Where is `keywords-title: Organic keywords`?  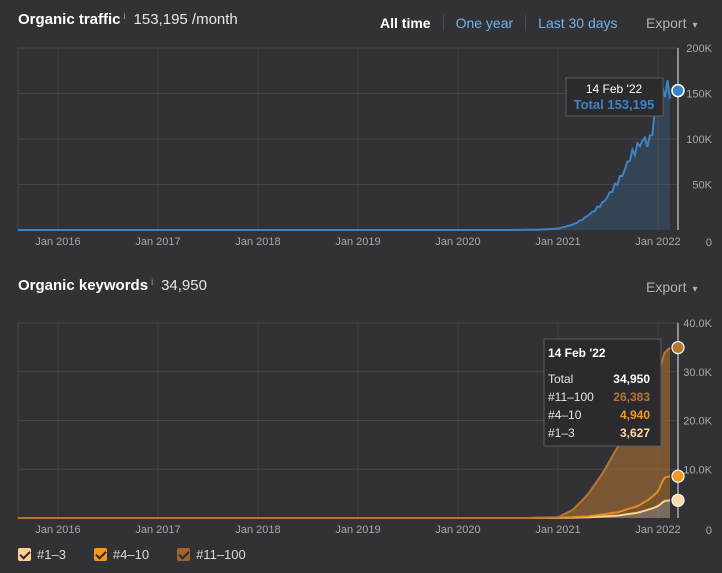 keywords-title: Organic keywords is located at coordinates (83, 285).